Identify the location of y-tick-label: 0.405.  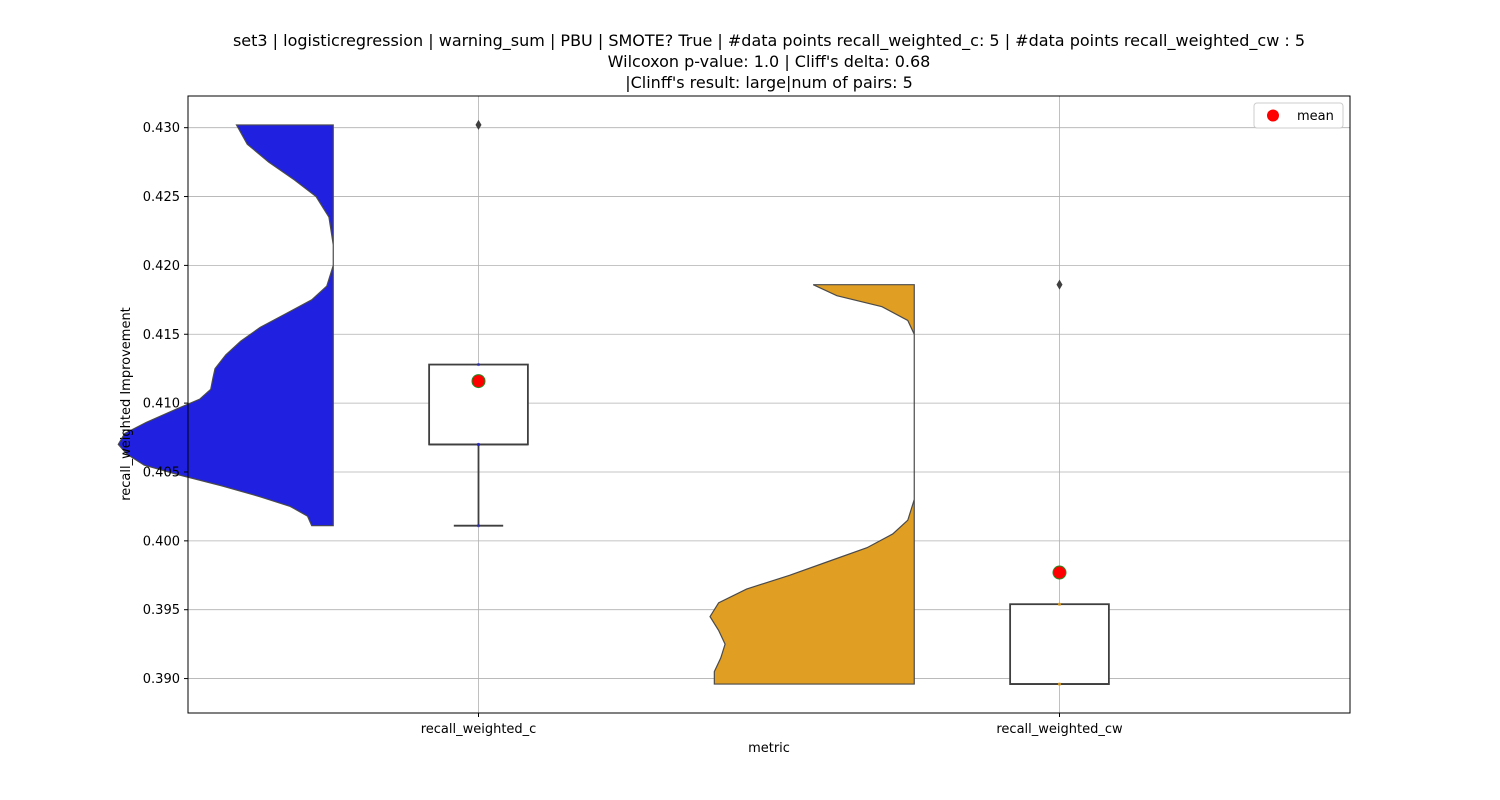
(161, 472).